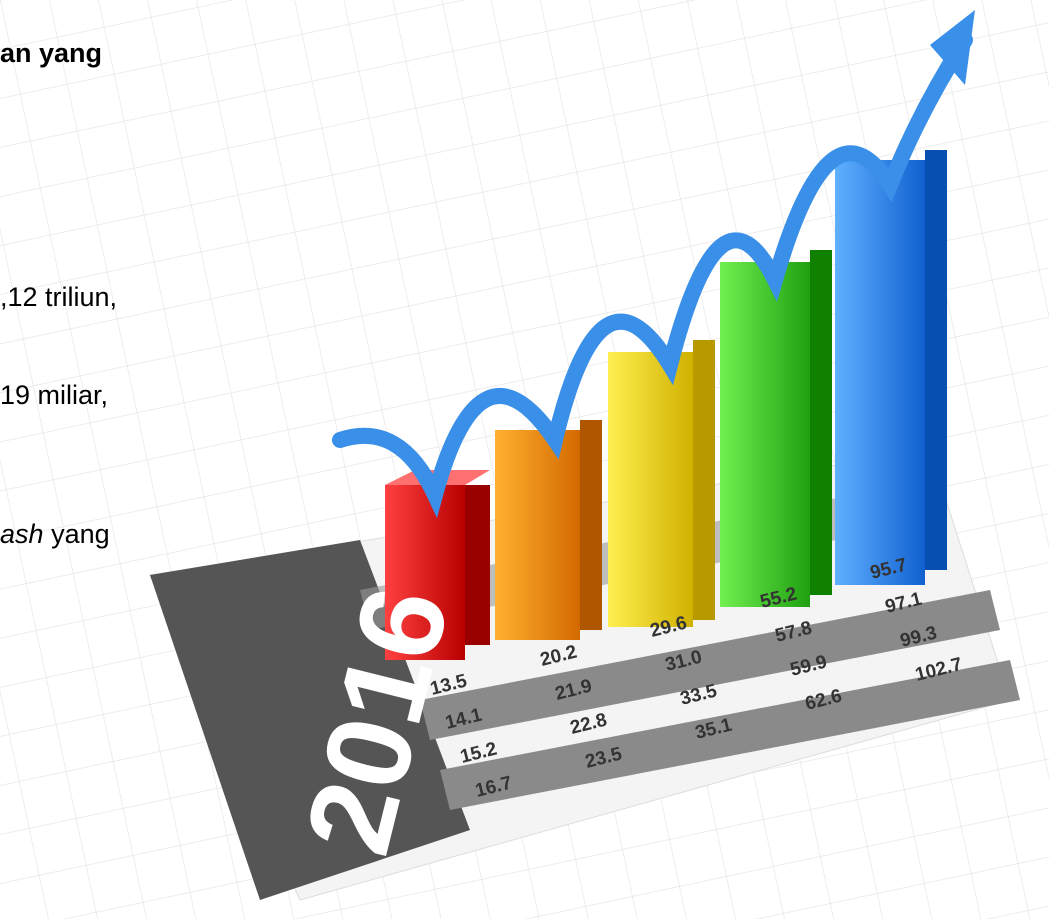  Describe the element at coordinates (425, 572) in the screenshot. I see `bar-red` at that location.